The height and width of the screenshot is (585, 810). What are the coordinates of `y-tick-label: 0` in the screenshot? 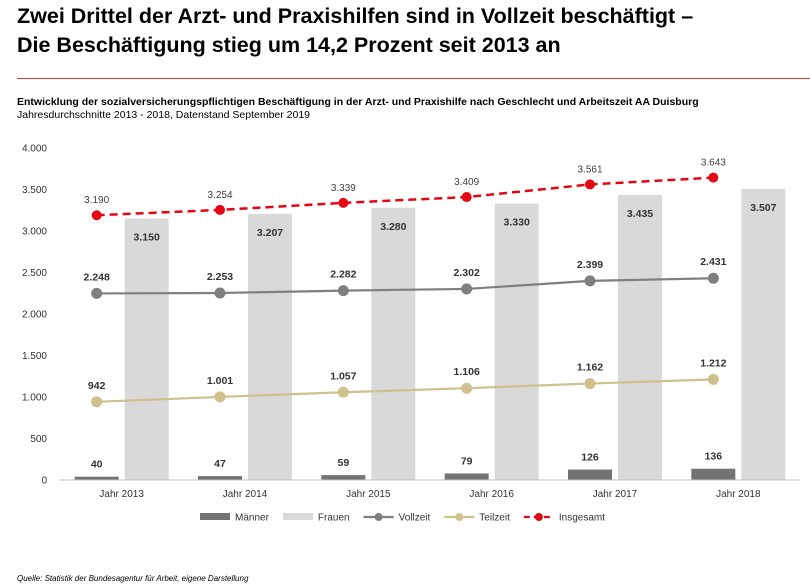 It's located at (44, 481).